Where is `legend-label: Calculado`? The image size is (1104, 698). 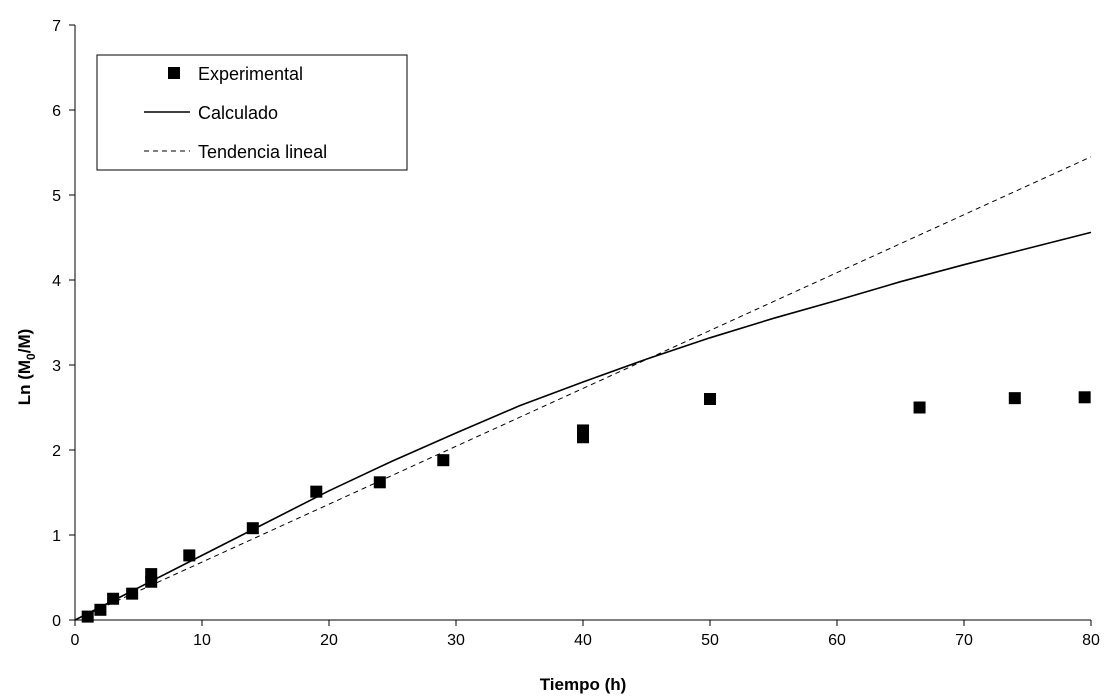 legend-label: Calculado is located at coordinates (238, 113).